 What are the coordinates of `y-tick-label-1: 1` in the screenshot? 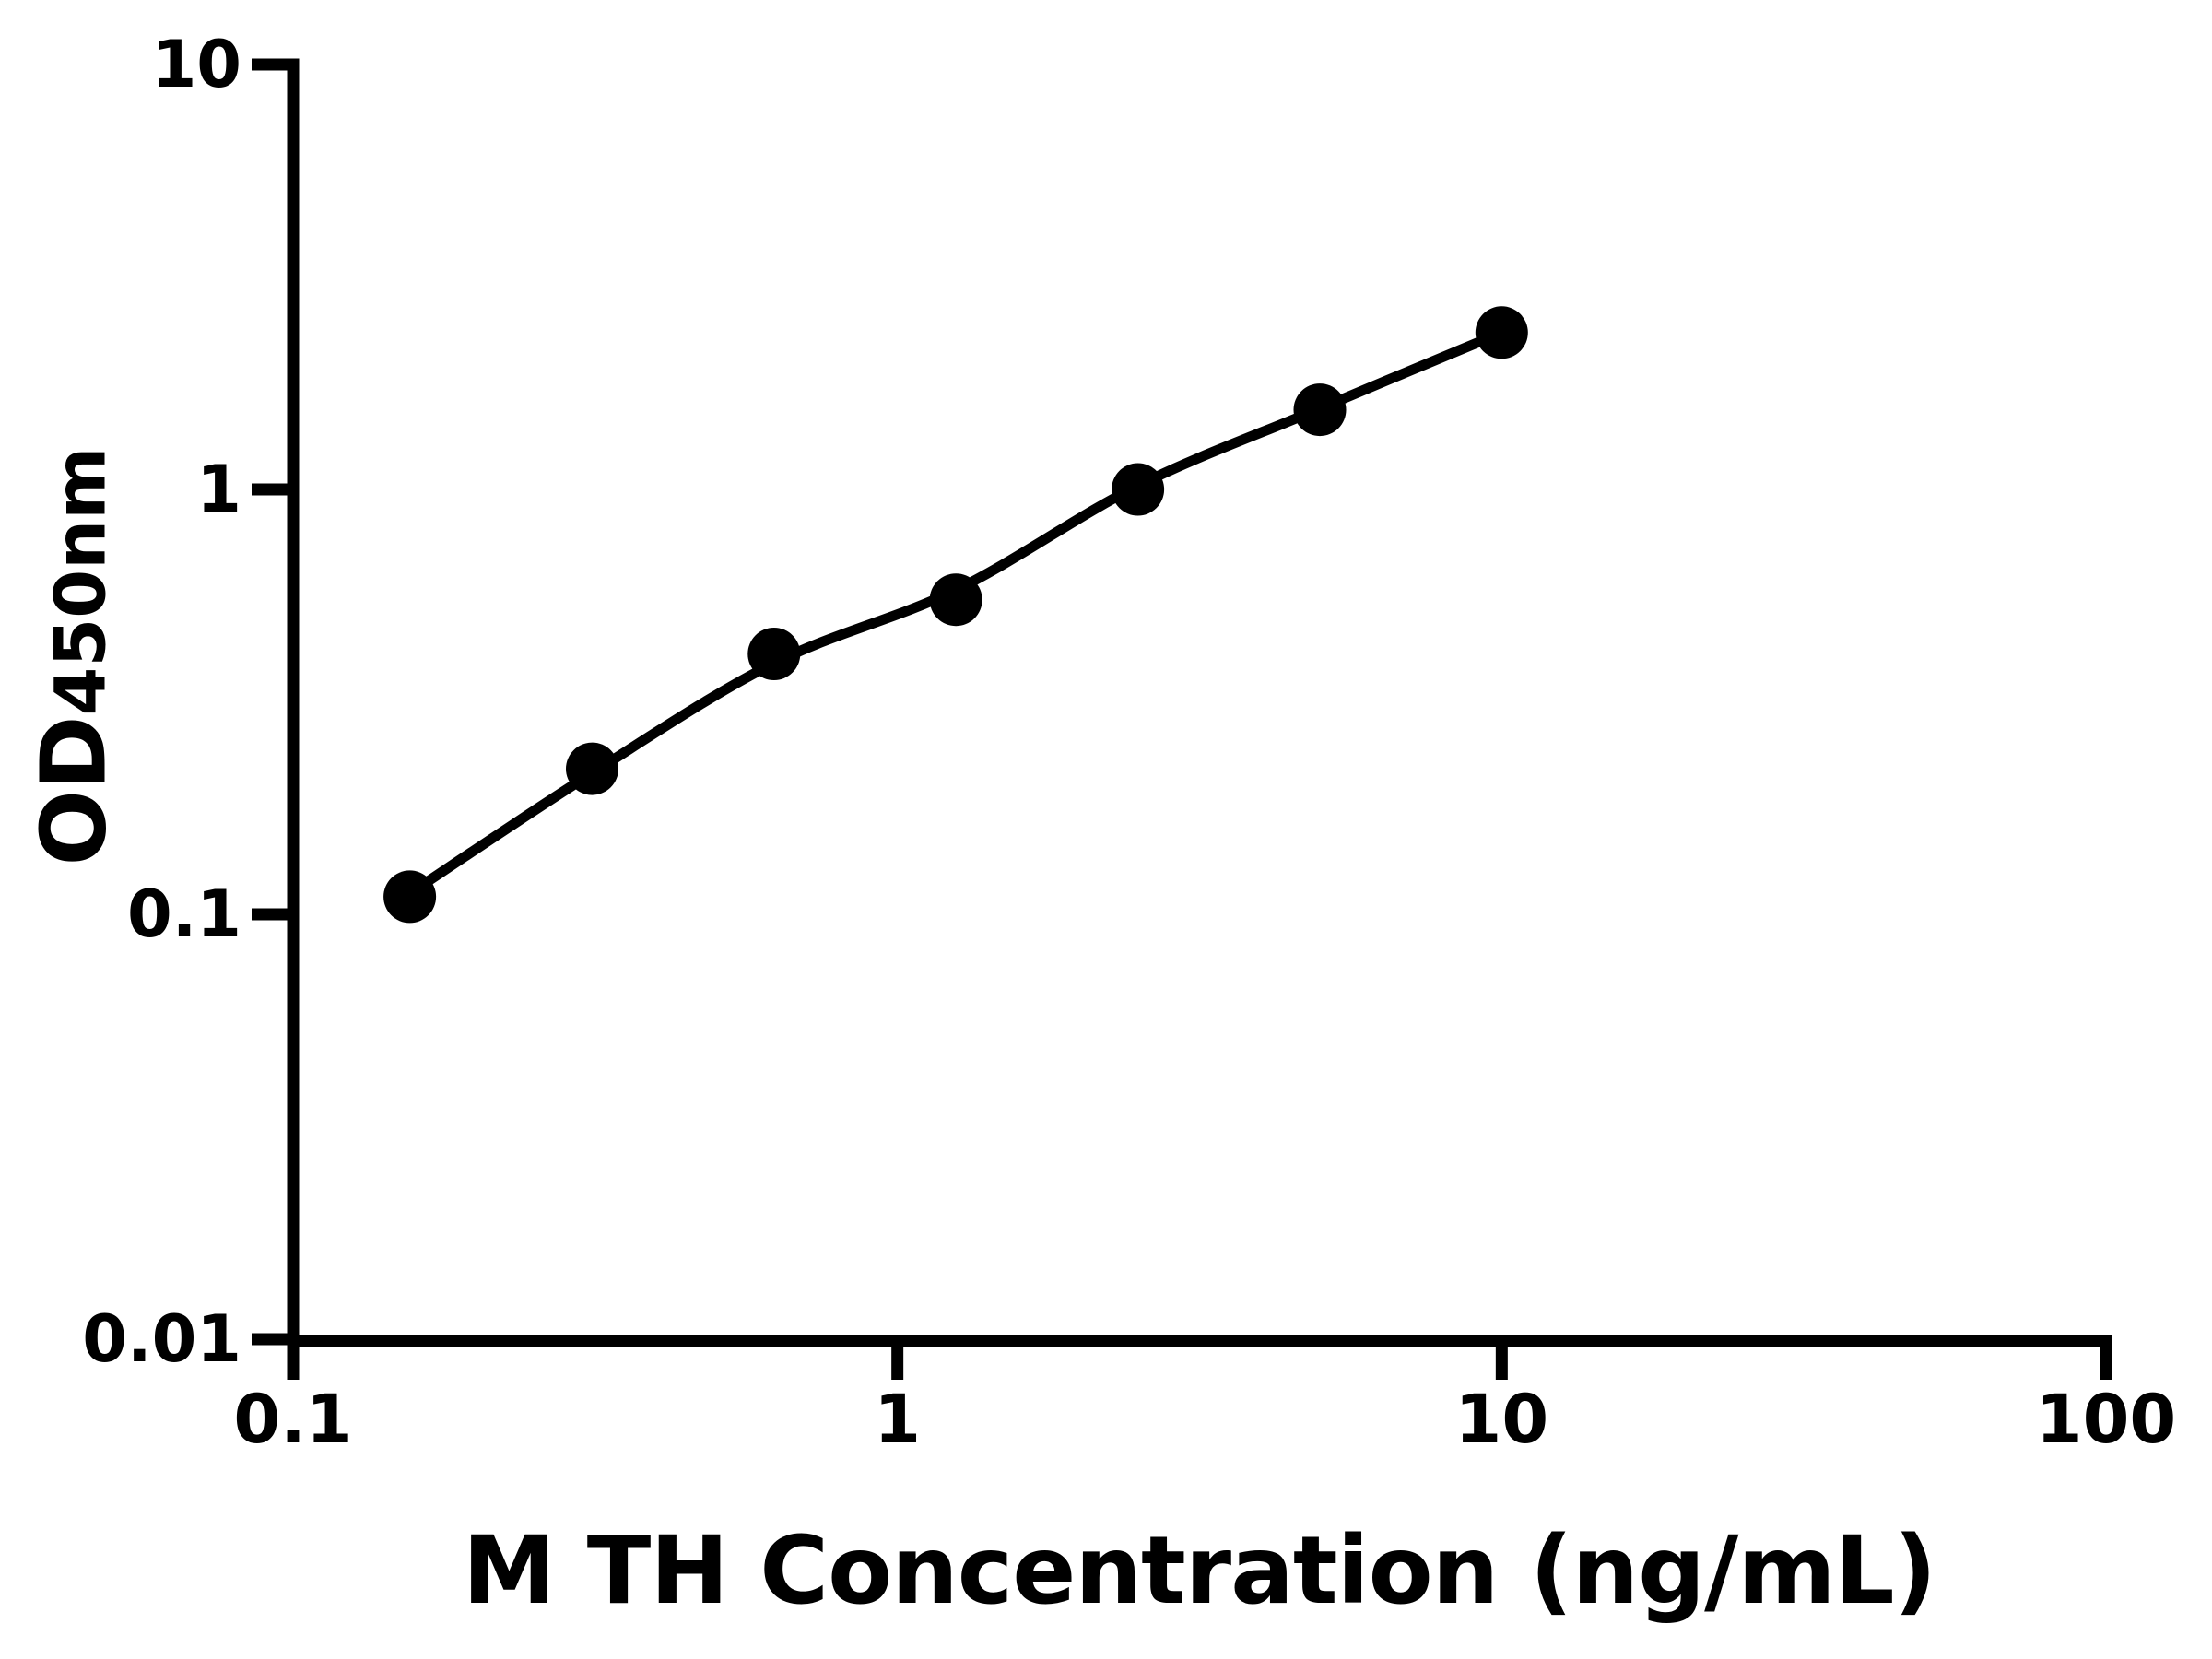 It's located at (218, 489).